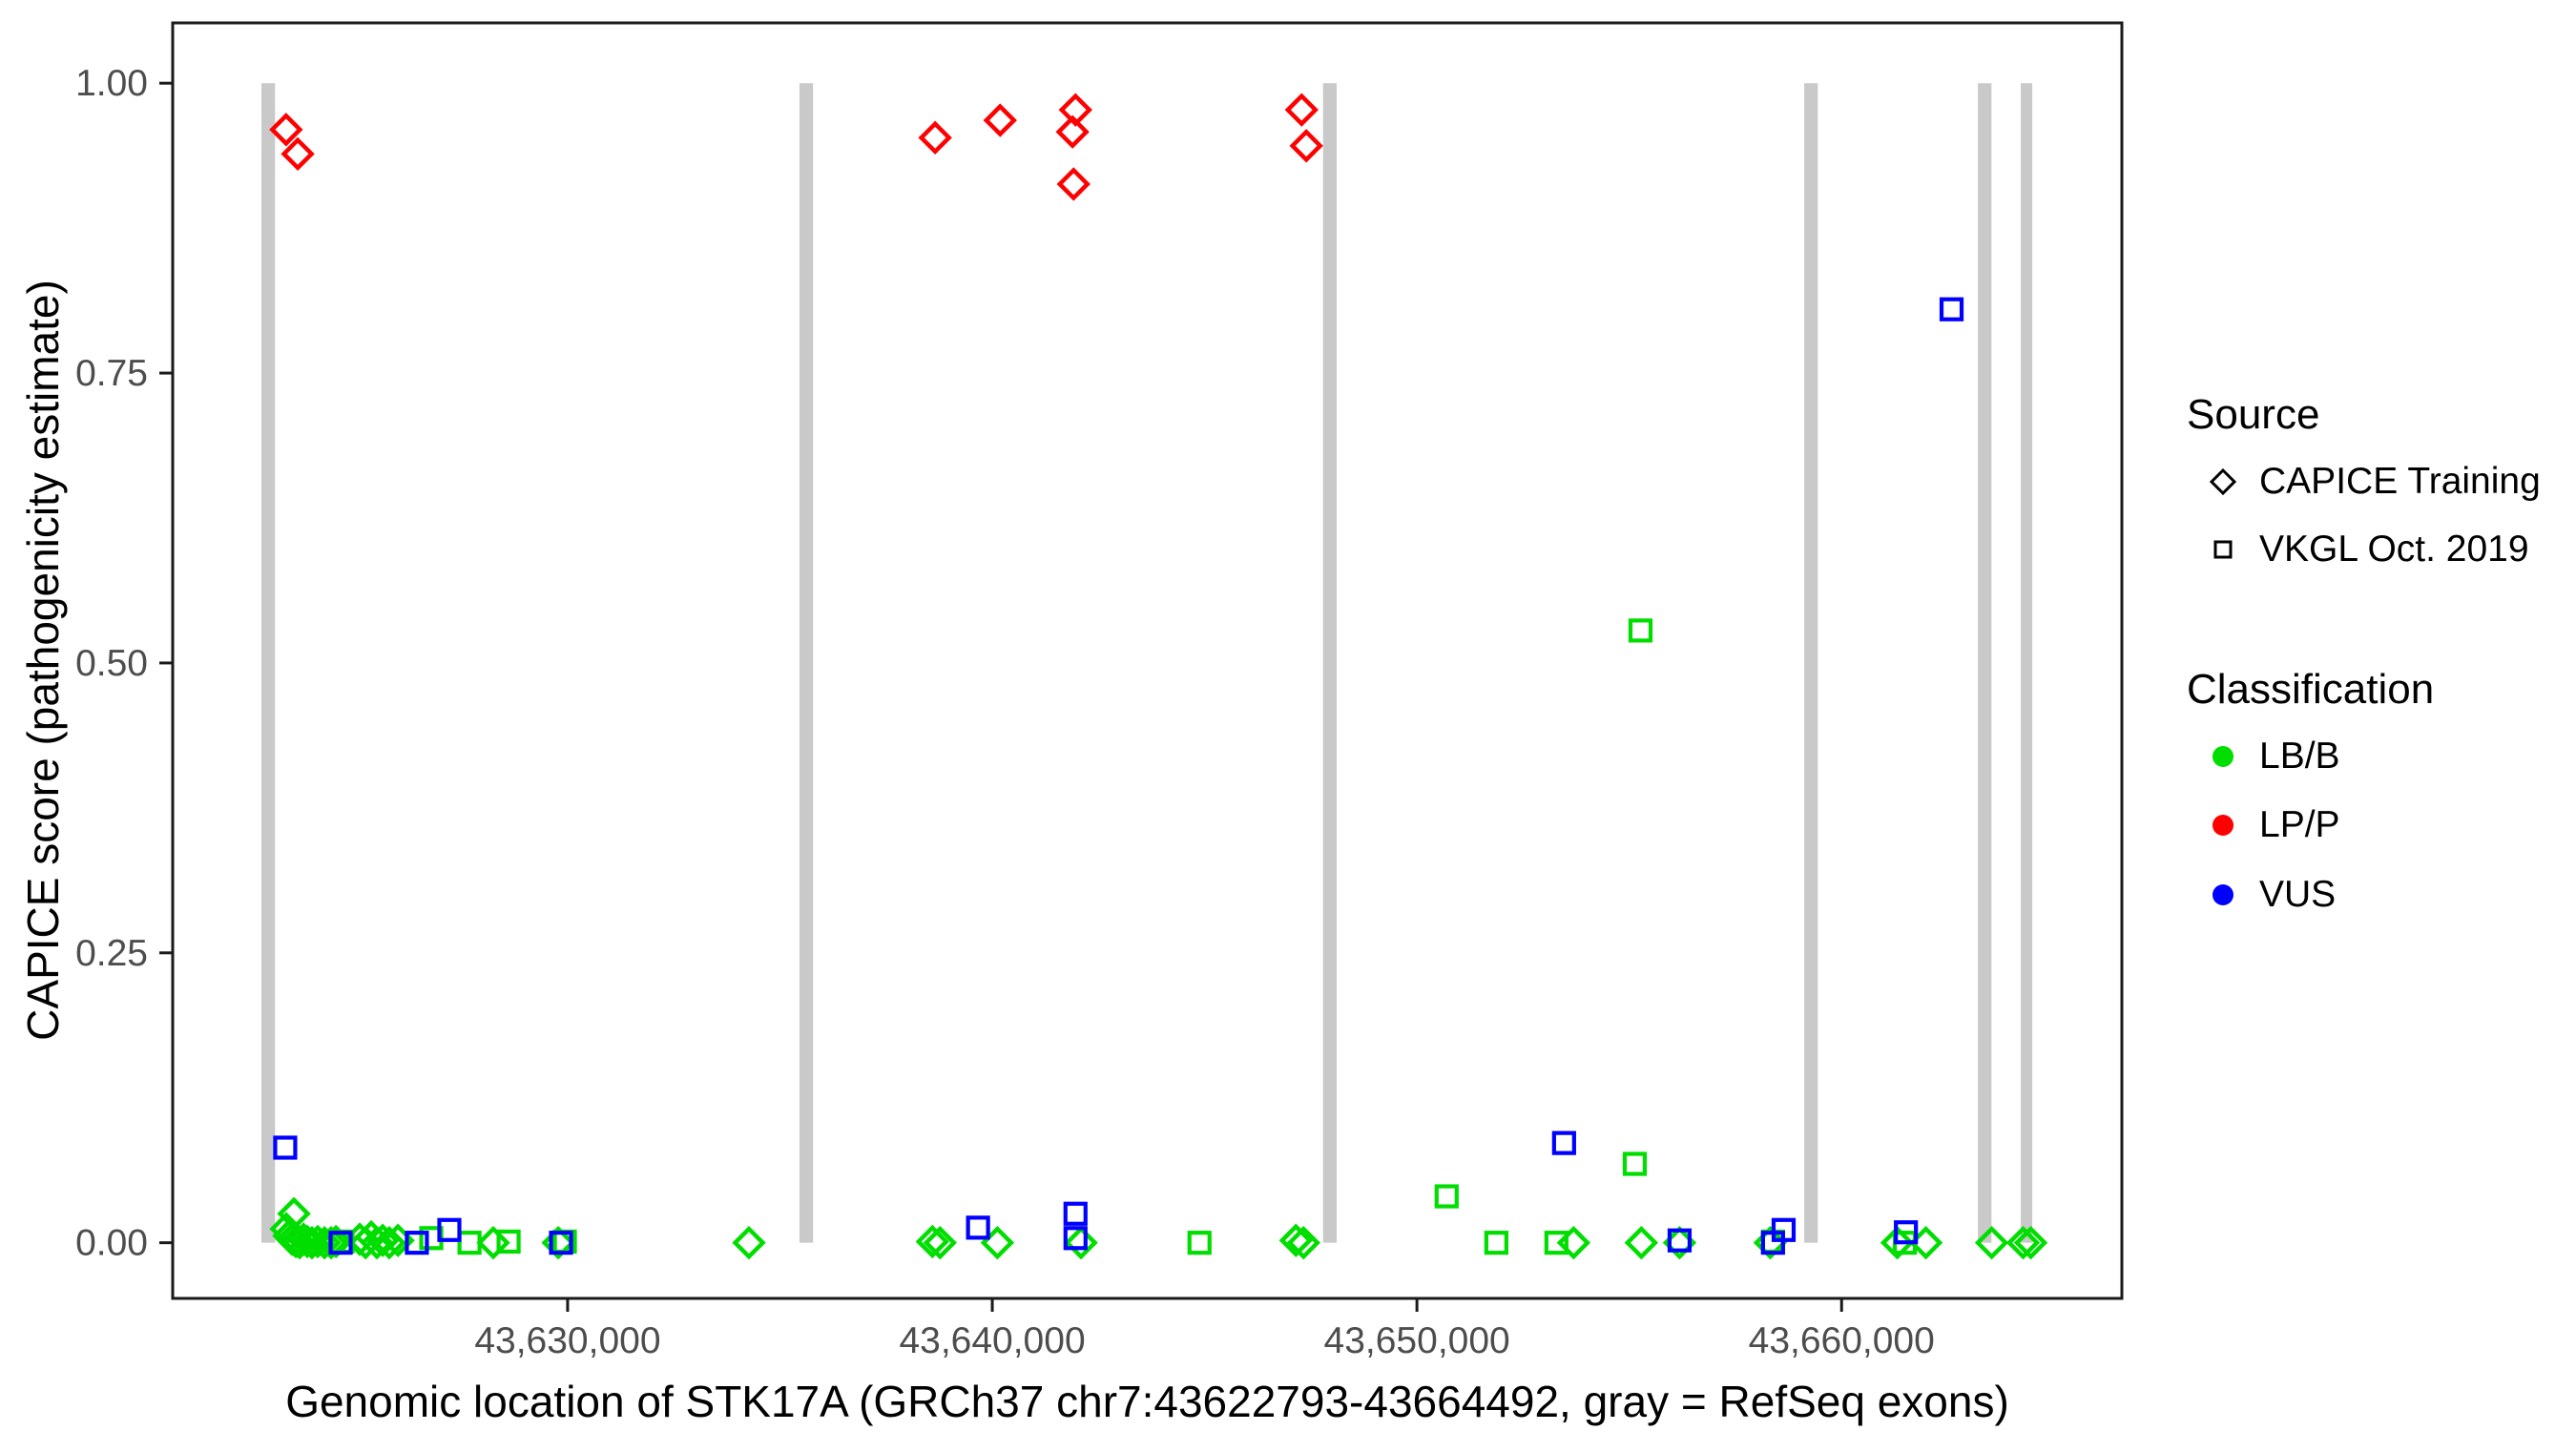 This screenshot has width=2576, height=1431. I want to click on y-tick-label: 1.00, so click(111, 83).